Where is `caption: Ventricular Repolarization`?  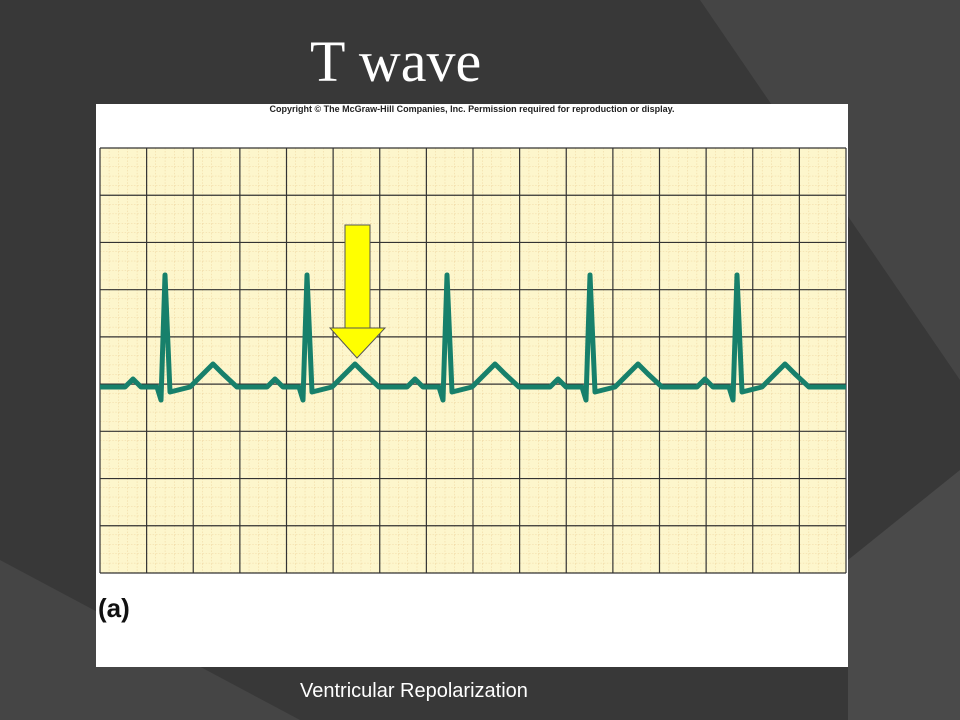
caption: Ventricular Repolarization is located at coordinates (414, 691).